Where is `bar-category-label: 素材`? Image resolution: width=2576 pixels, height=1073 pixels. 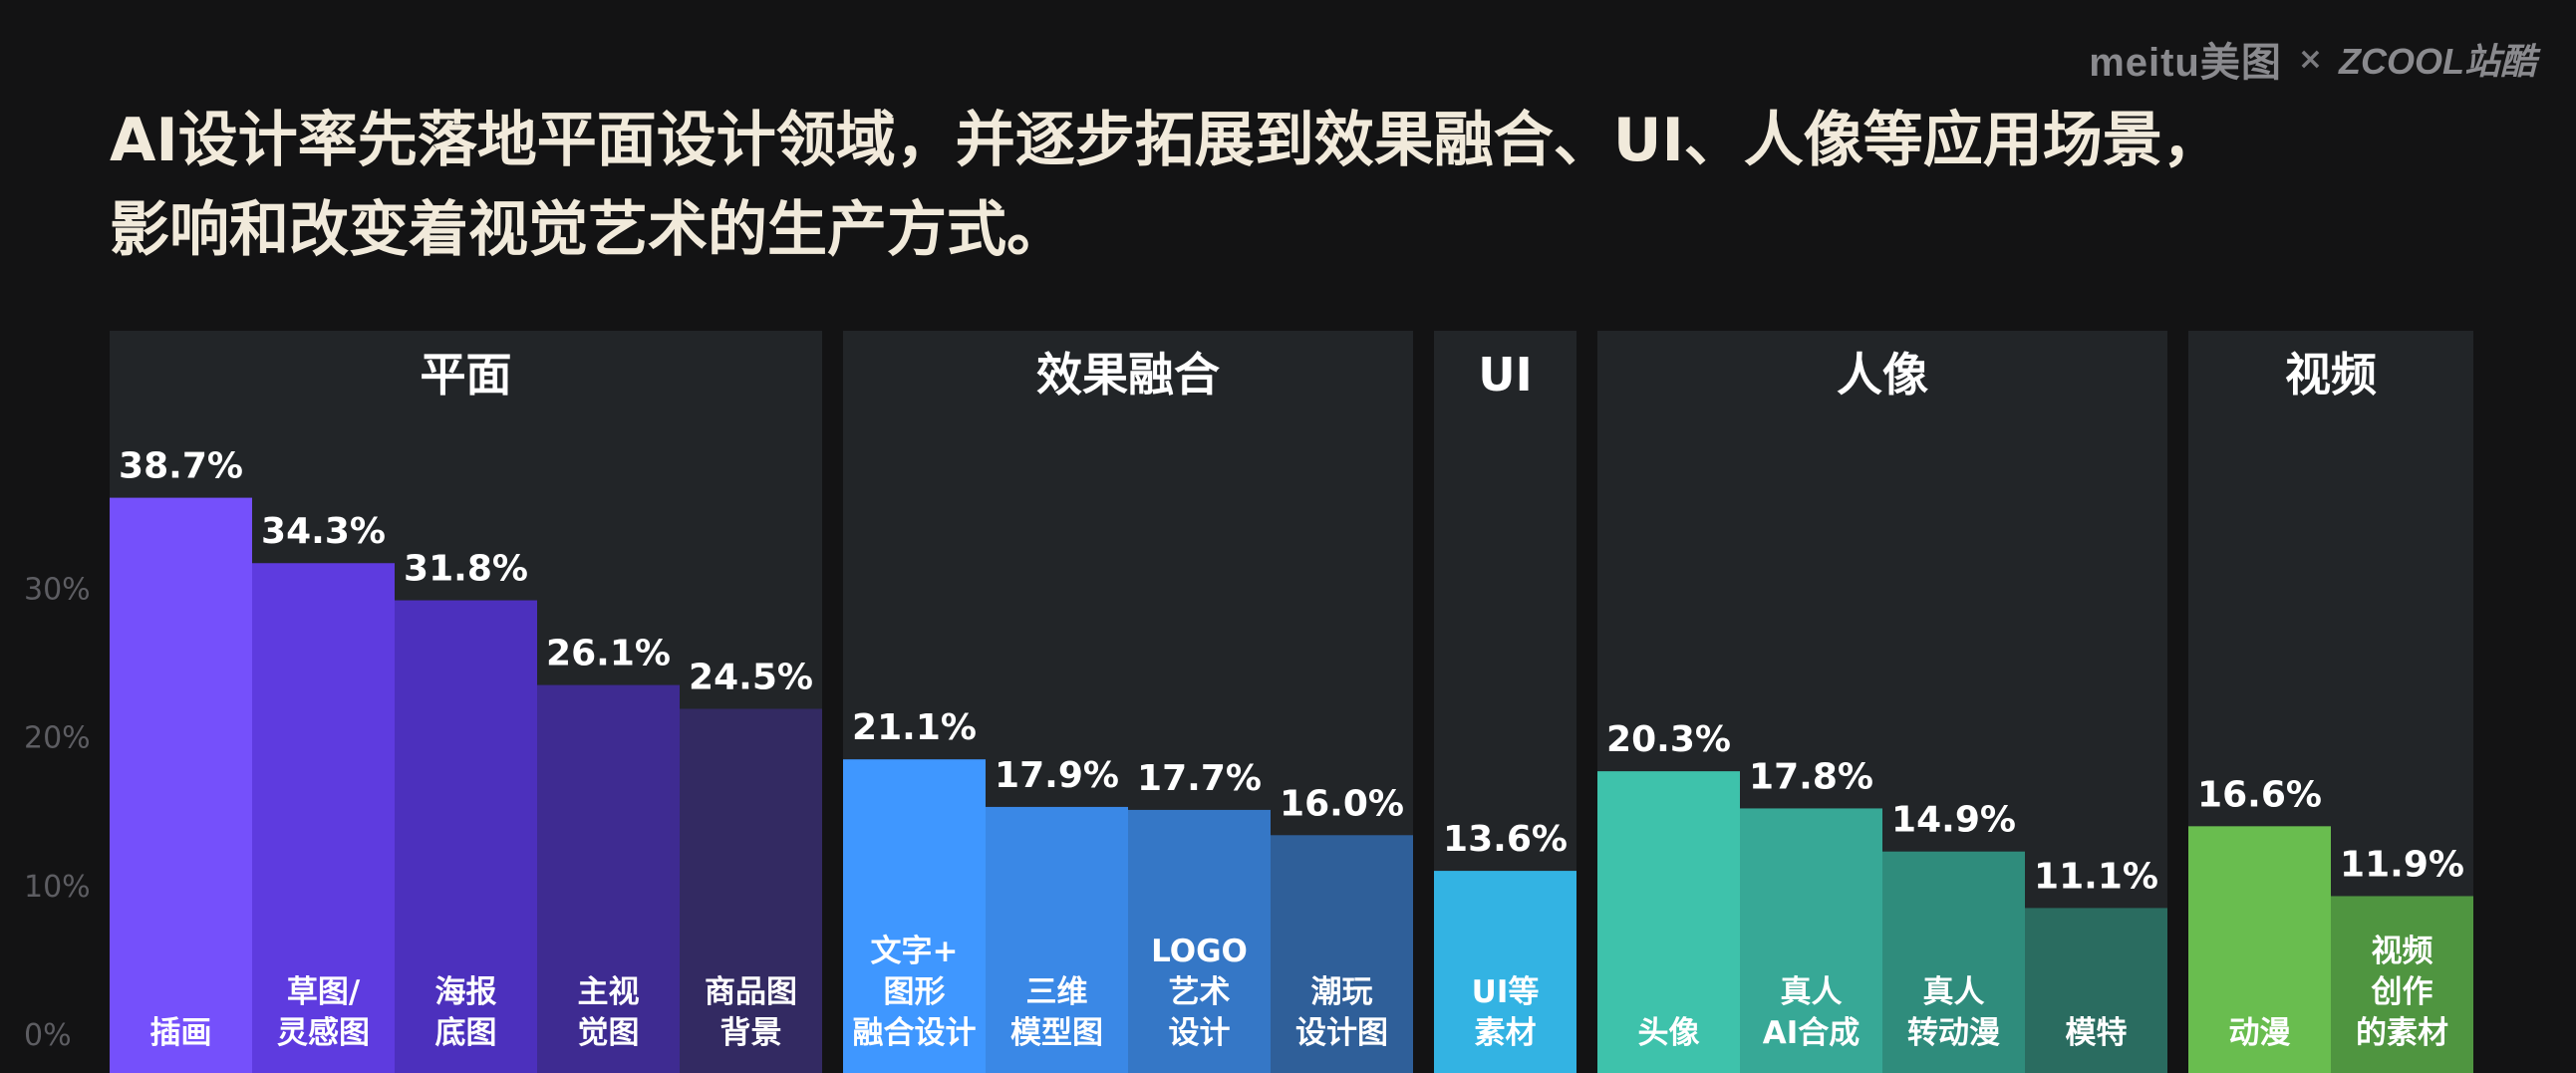
bar-category-label: 素材 is located at coordinates (1506, 1033).